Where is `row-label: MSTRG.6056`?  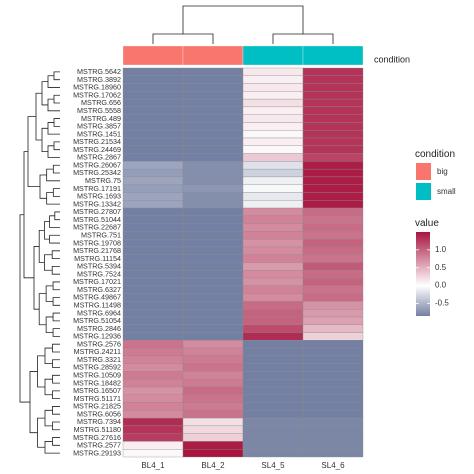
row-label: MSTRG.6056 is located at coordinates (99, 413).